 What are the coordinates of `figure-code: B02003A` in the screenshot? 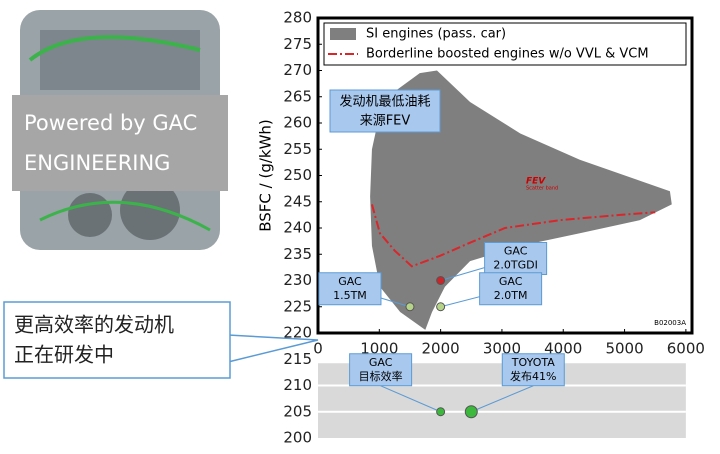 It's located at (670, 323).